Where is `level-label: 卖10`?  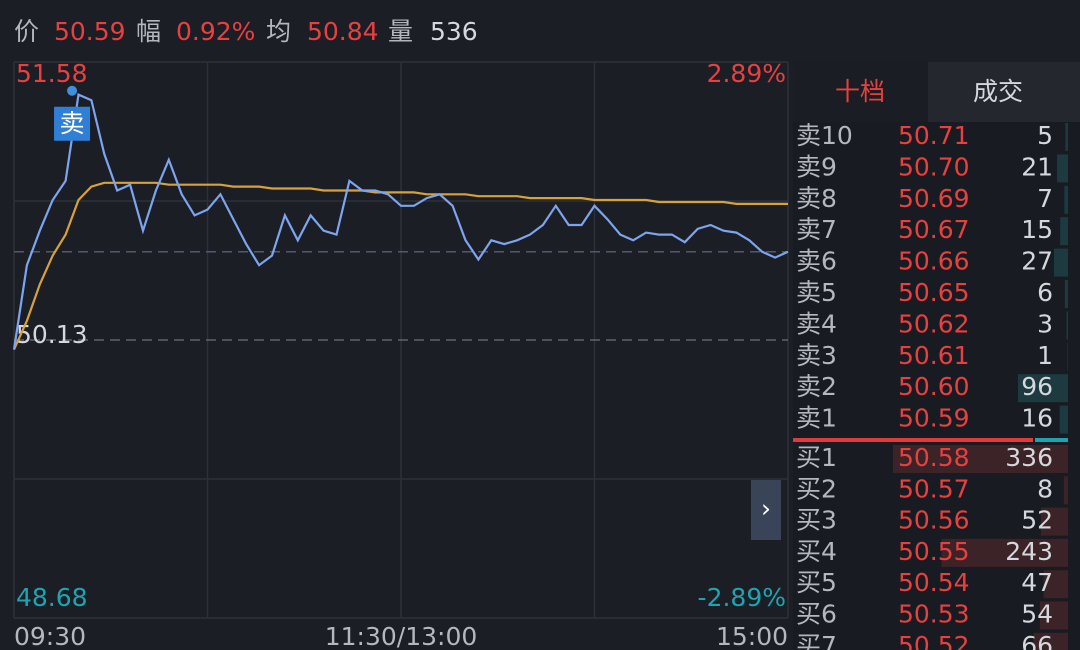
level-label: 卖10 is located at coordinates (824, 135).